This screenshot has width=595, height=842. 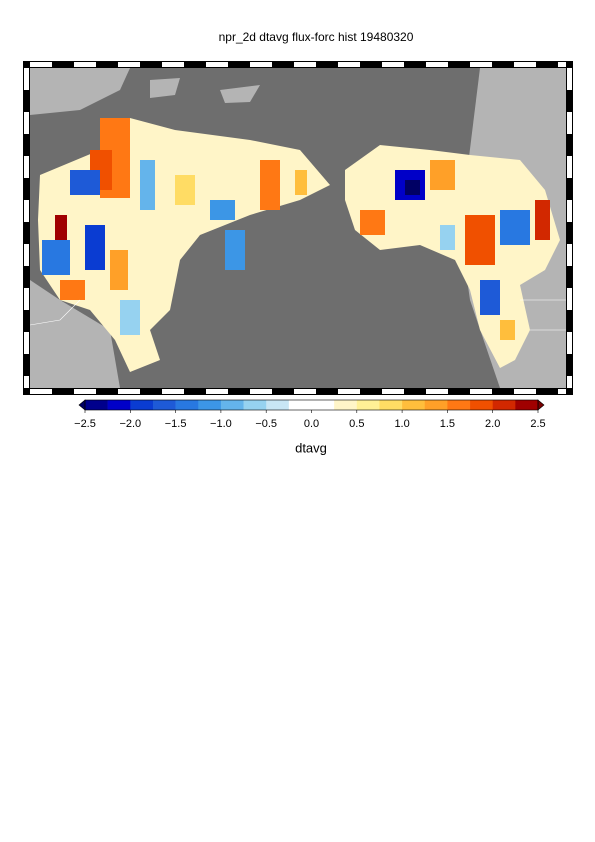 I want to click on colorbar-label: dtavg, so click(x=311, y=447).